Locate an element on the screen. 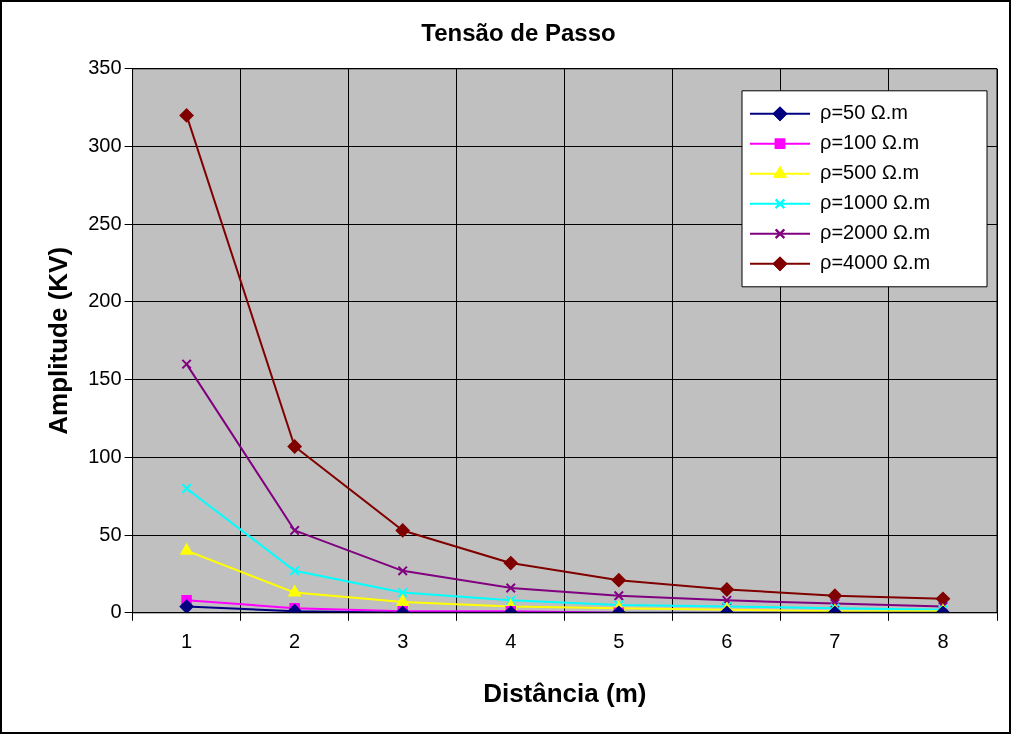  legend-label: ρ=50 Ω.m is located at coordinates (864, 112).